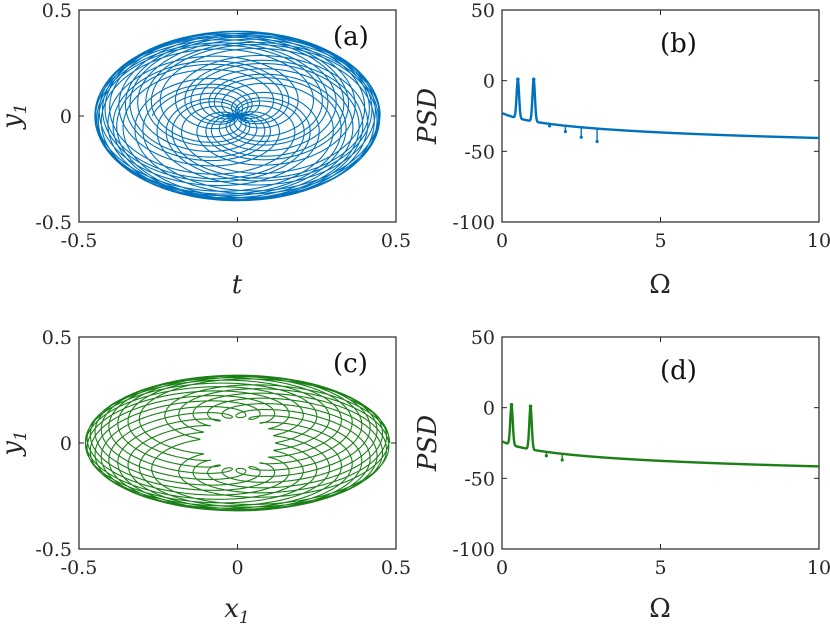  I want to click on panel-c-label: (c), so click(350, 364).